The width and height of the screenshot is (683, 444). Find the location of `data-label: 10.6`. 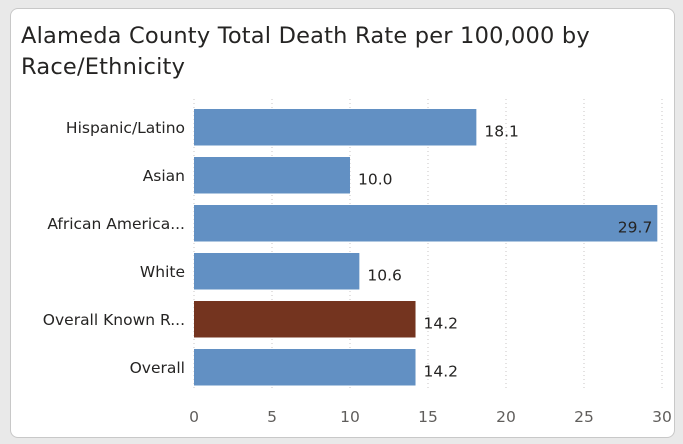

data-label: 10.6 is located at coordinates (384, 275).